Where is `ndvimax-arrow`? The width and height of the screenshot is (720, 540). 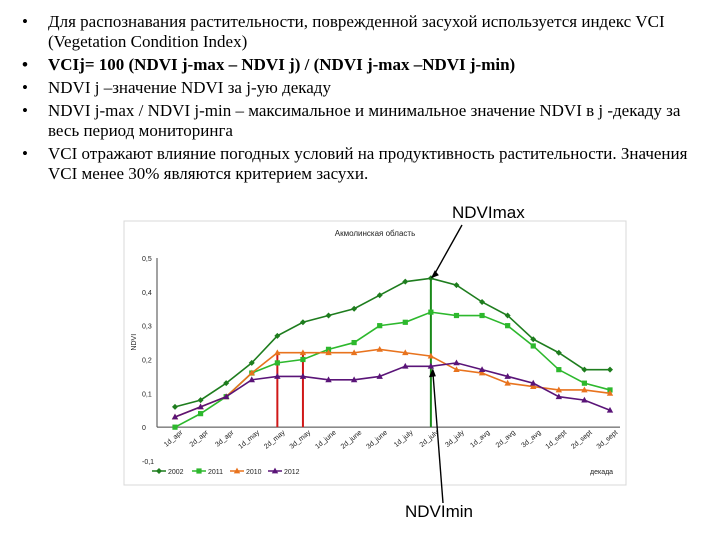 ndvimax-arrow is located at coordinates (448, 250).